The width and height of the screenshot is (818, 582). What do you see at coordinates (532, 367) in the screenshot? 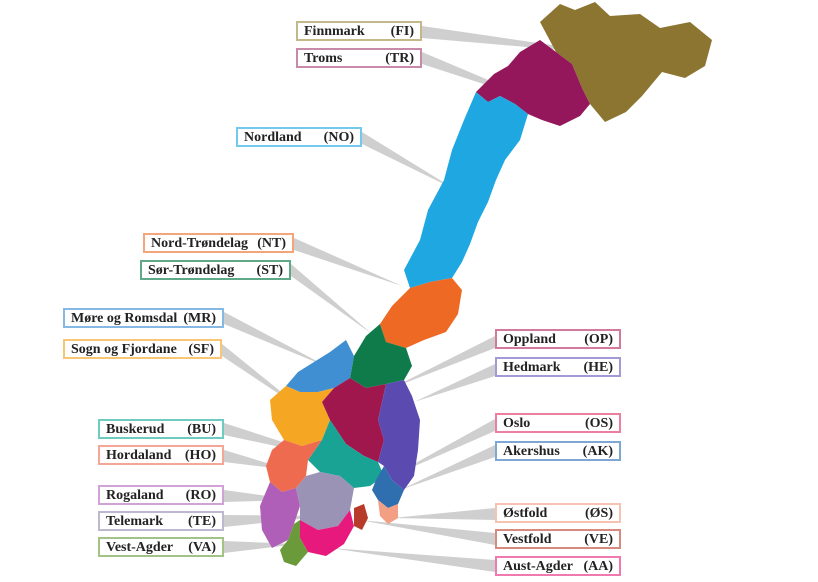
I see `label-hedmark-name: Hedmark` at bounding box center [532, 367].